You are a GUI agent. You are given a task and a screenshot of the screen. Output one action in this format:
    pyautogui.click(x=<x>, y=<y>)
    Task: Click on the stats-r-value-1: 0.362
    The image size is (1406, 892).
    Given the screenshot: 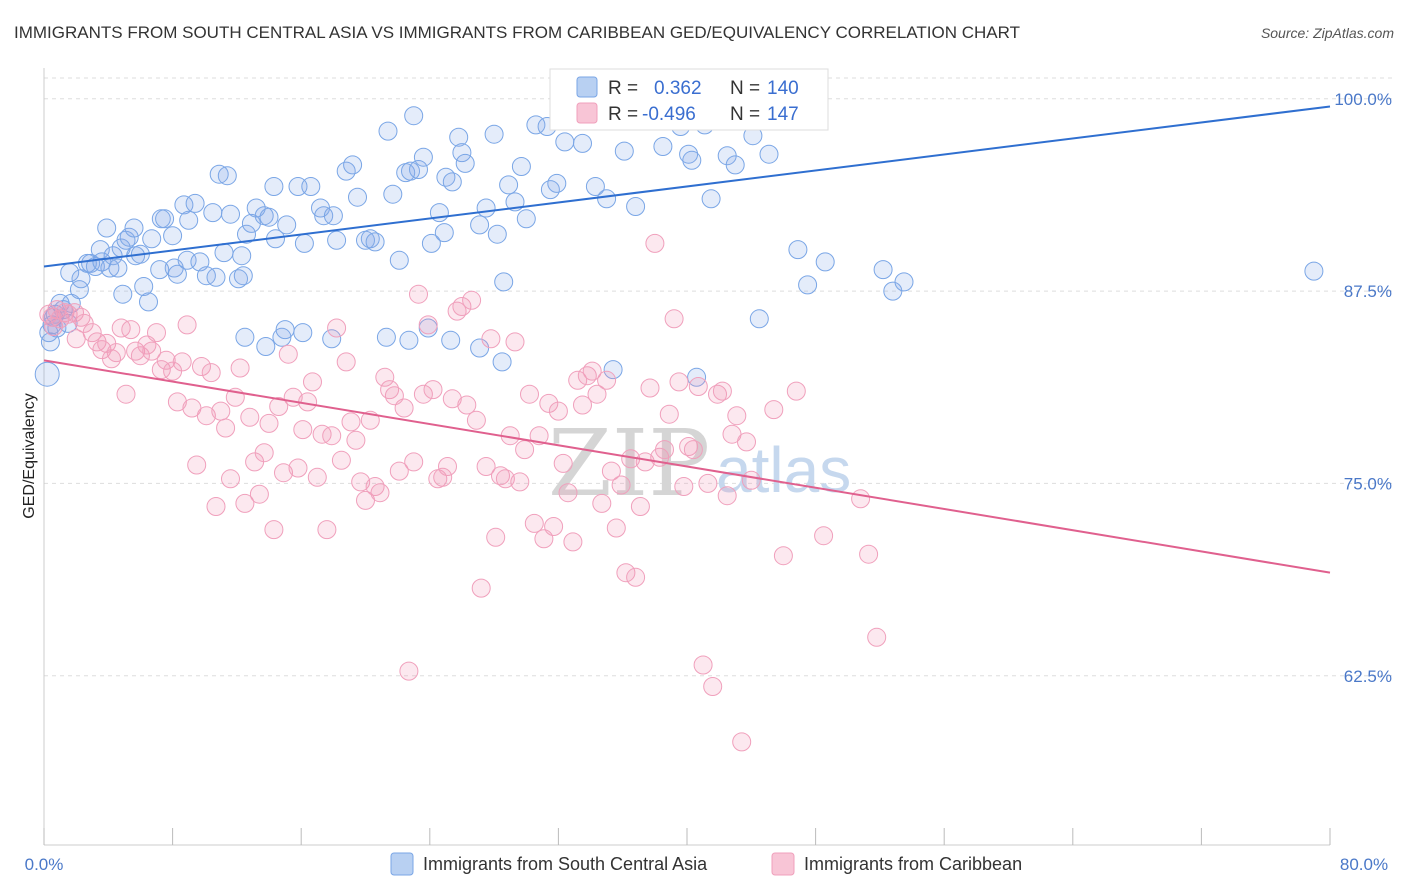 What is the action you would take?
    pyautogui.click(x=678, y=88)
    